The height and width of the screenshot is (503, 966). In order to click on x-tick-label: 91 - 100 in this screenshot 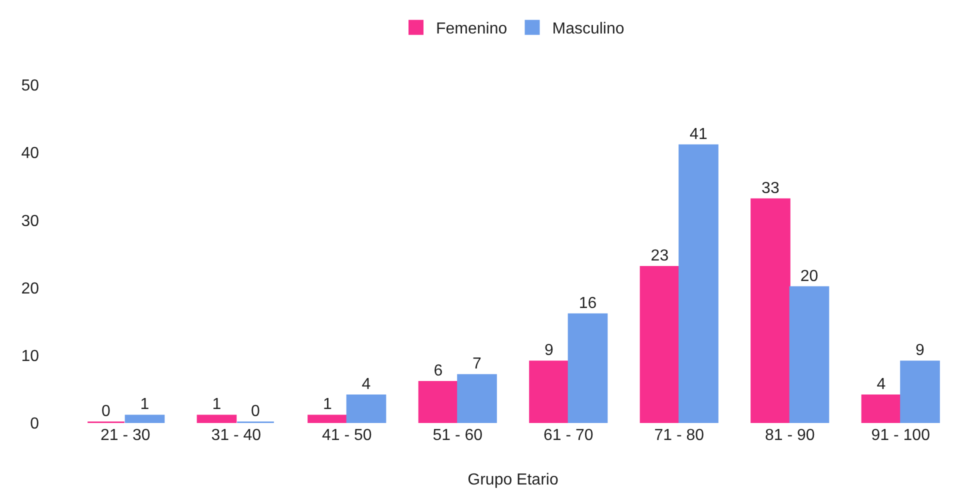, I will do `click(900, 435)`.